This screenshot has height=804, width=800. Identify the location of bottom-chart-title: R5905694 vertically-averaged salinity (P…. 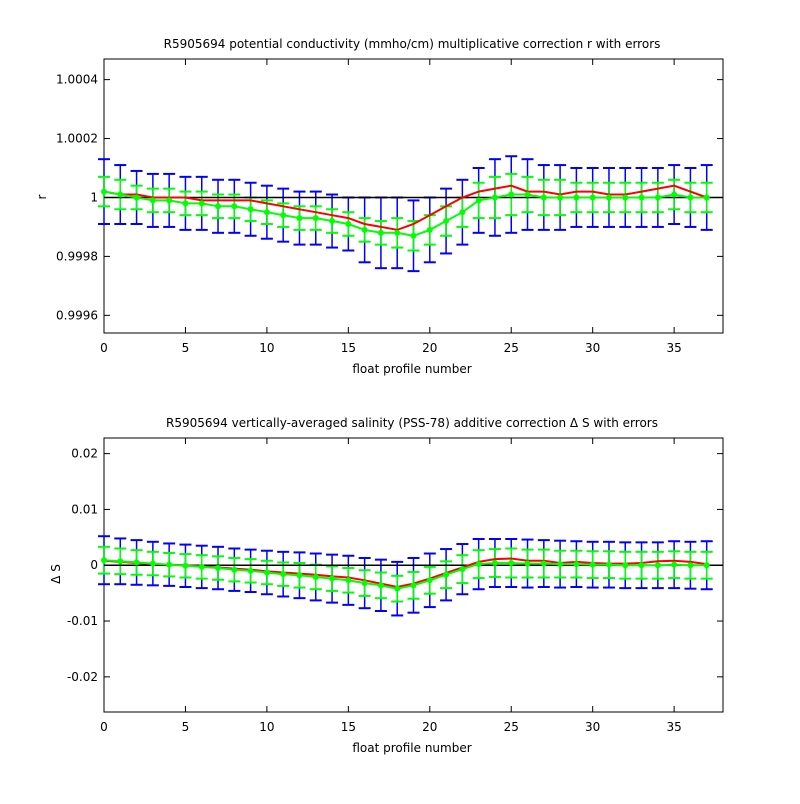
(412, 423).